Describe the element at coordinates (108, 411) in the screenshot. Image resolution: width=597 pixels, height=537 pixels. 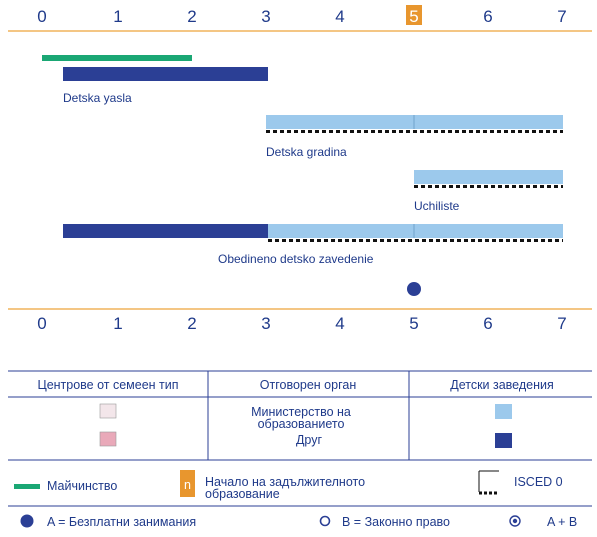
I see `swatch-family-ministry` at that location.